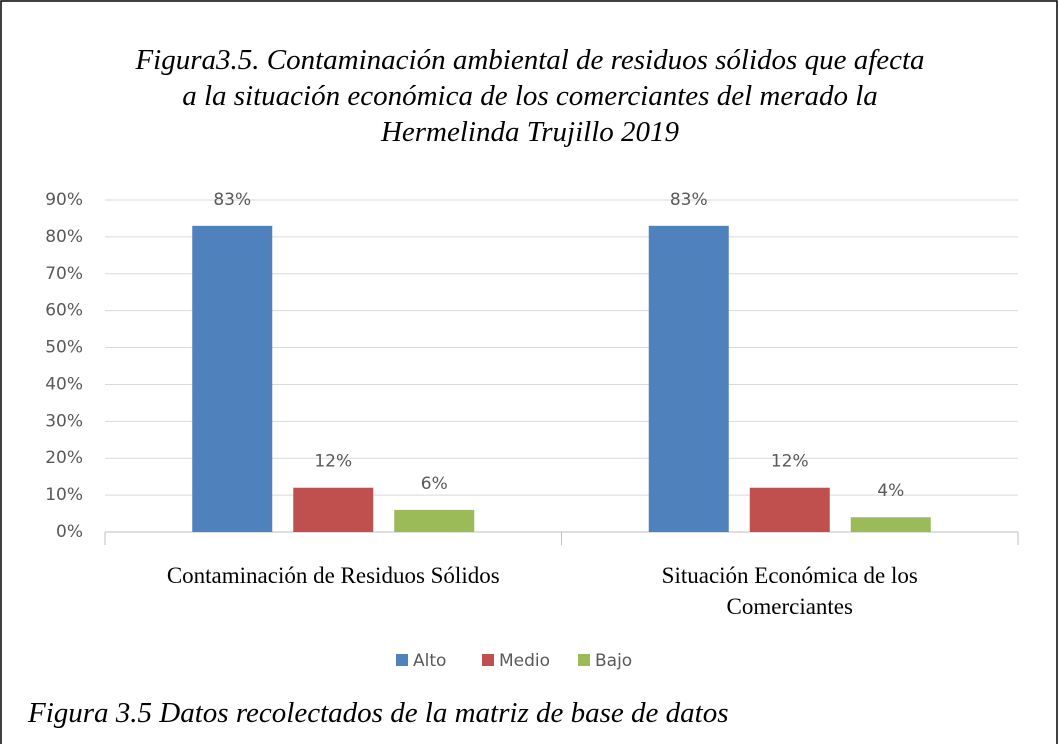 The width and height of the screenshot is (1059, 744). Describe the element at coordinates (613, 661) in the screenshot. I see `legend-label: Bajo` at that location.